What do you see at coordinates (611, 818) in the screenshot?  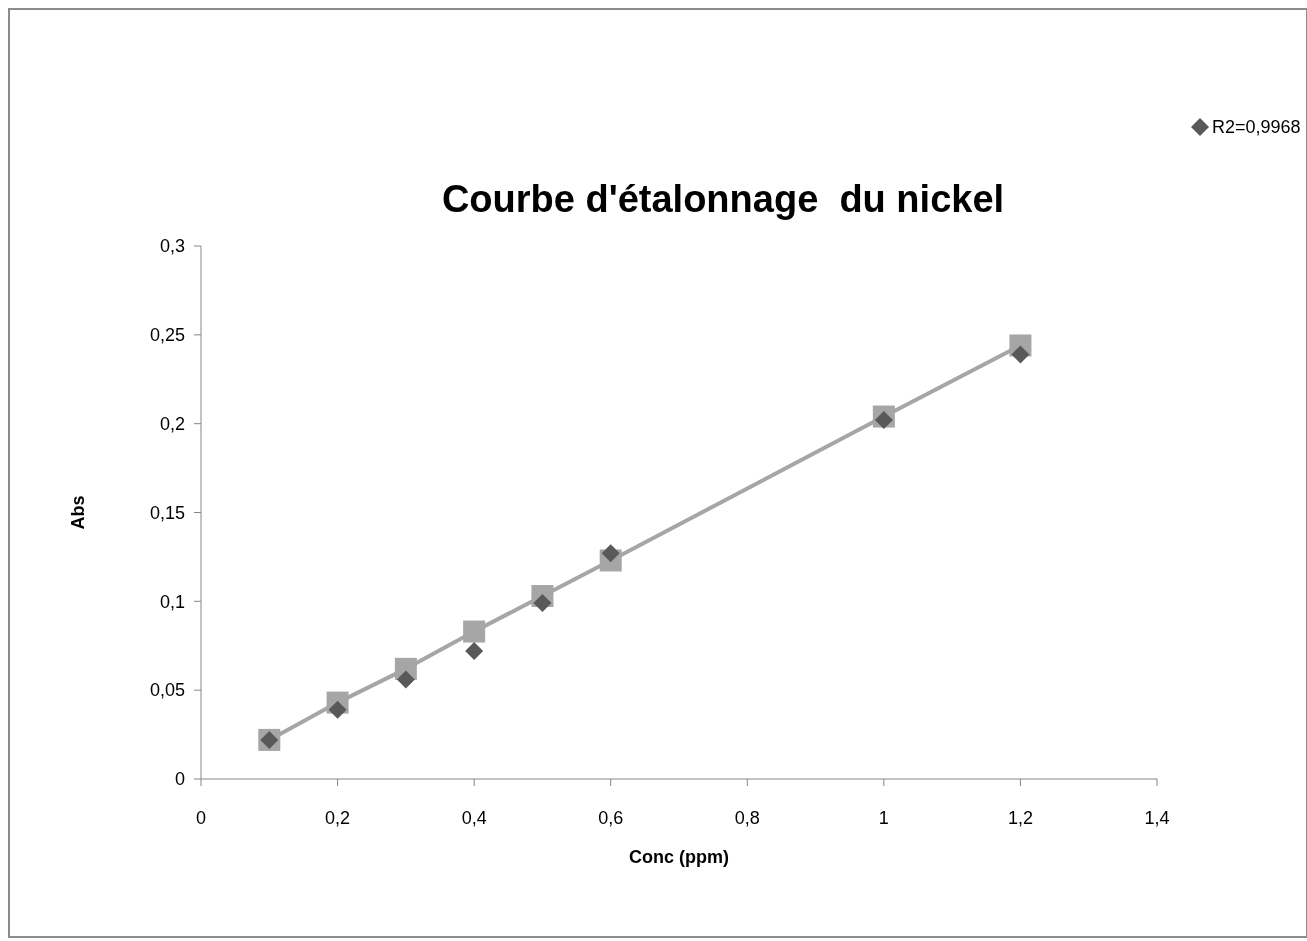 I see `x-tick-label: 0,6` at bounding box center [611, 818].